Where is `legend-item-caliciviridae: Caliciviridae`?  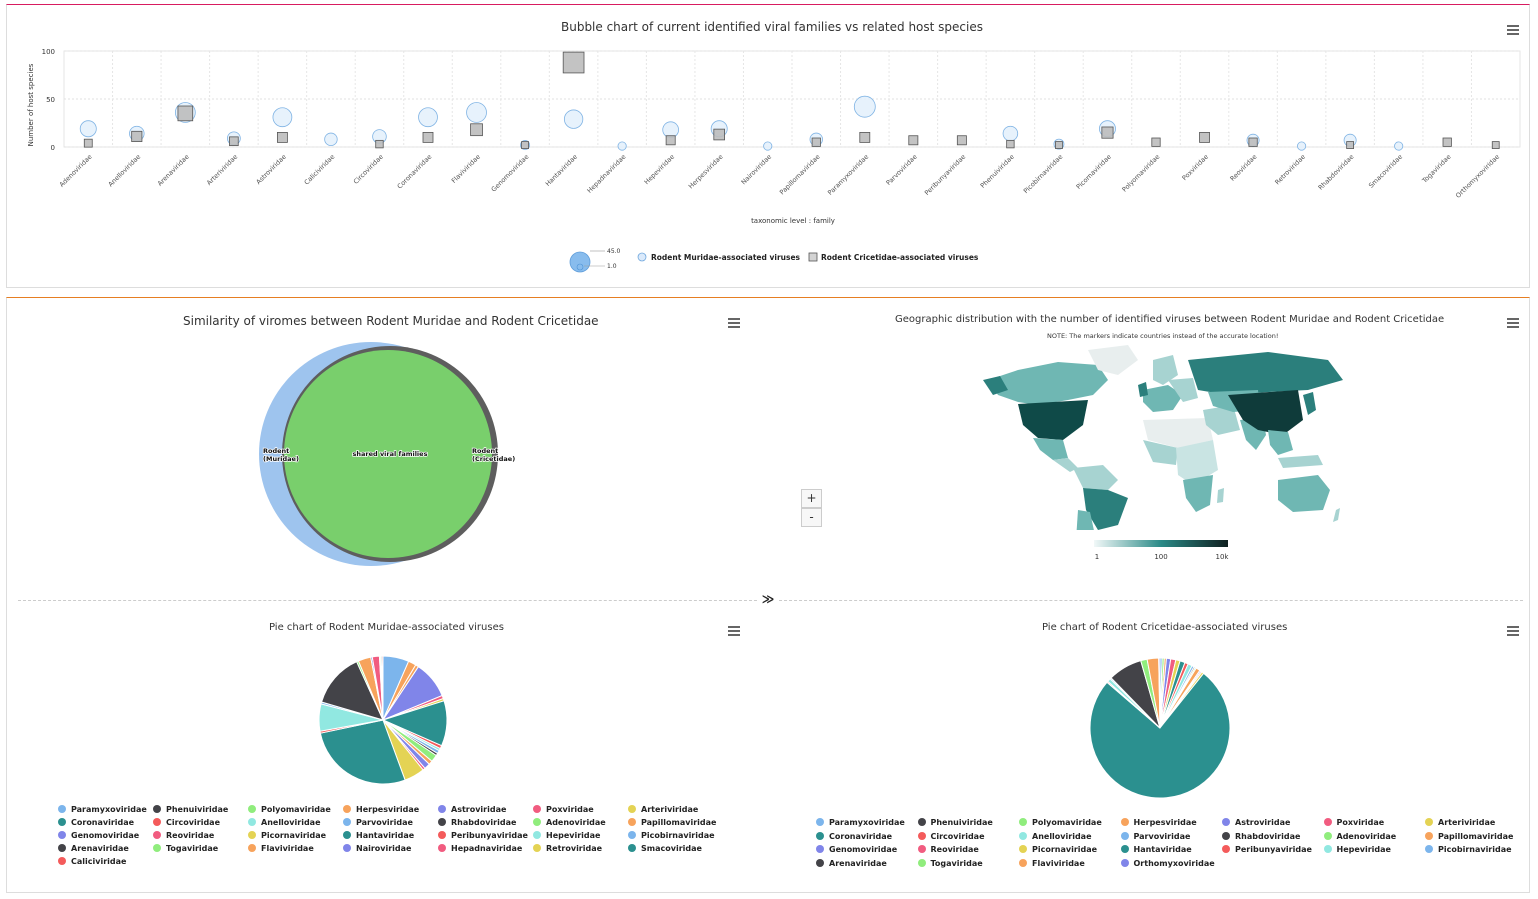
legend-item-caliciviridae: Caliciviridae is located at coordinates (92, 861).